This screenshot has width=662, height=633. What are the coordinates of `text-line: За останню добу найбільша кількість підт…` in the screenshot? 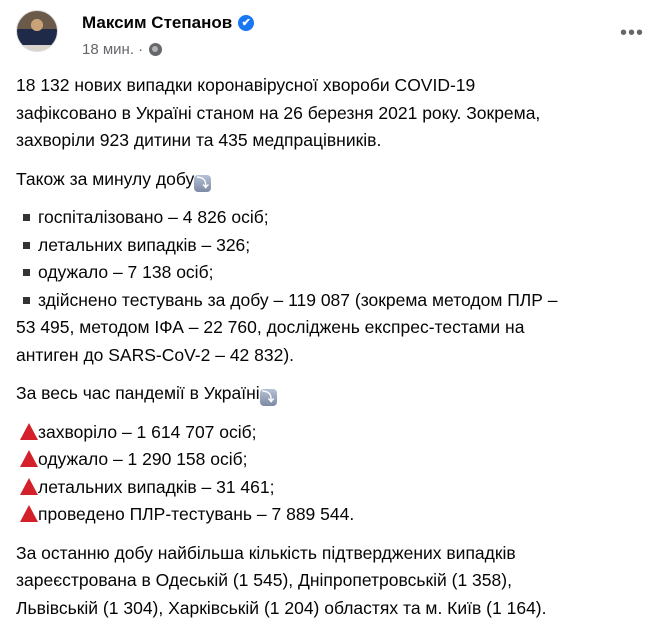 It's located at (266, 552).